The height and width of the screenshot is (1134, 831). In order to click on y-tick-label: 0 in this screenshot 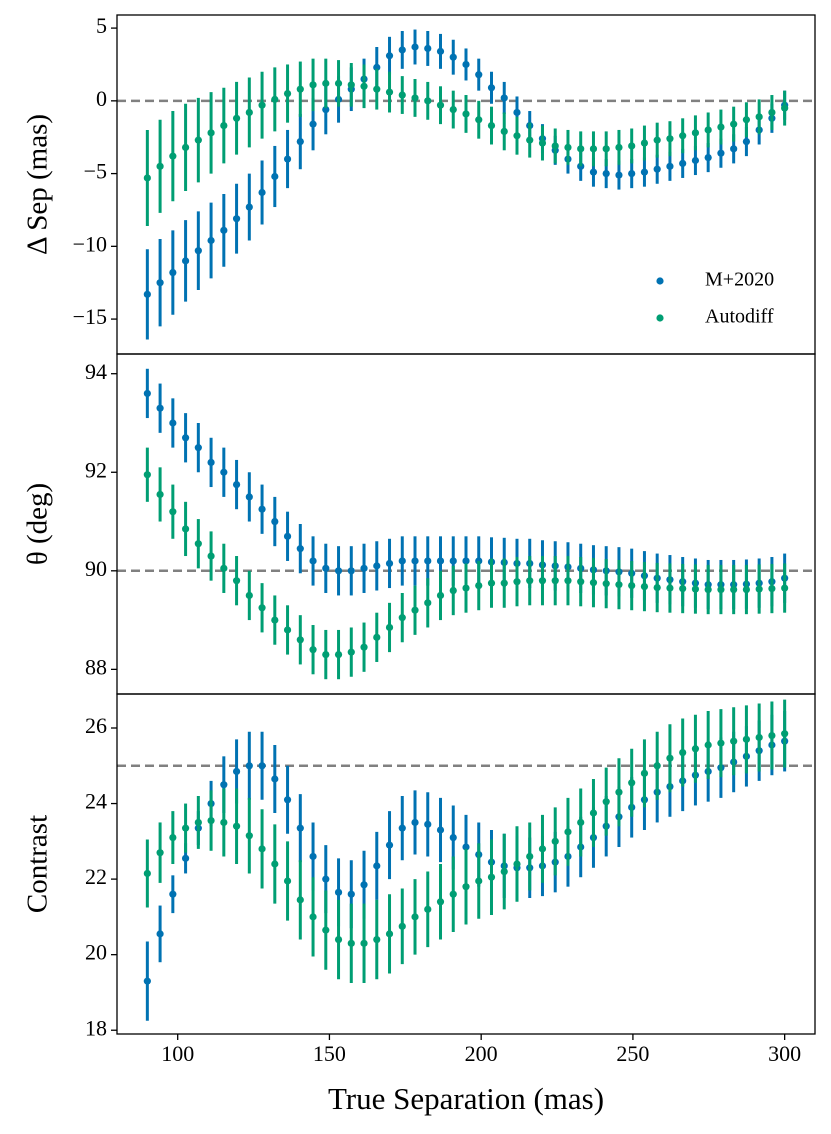, I will do `click(101, 98)`.